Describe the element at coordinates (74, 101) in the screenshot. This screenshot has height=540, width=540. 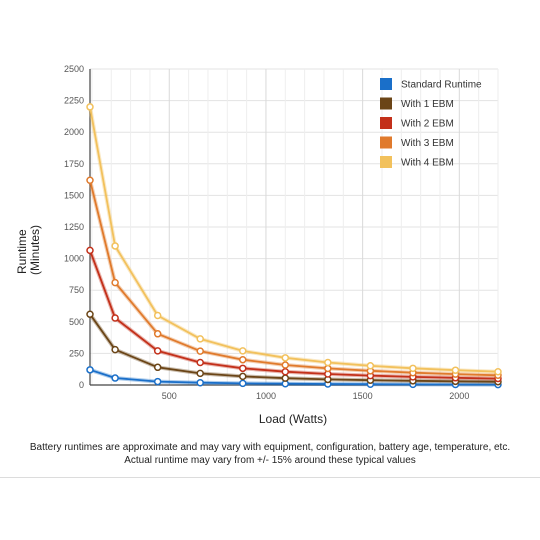
I see `y-tick-label: 2250` at that location.